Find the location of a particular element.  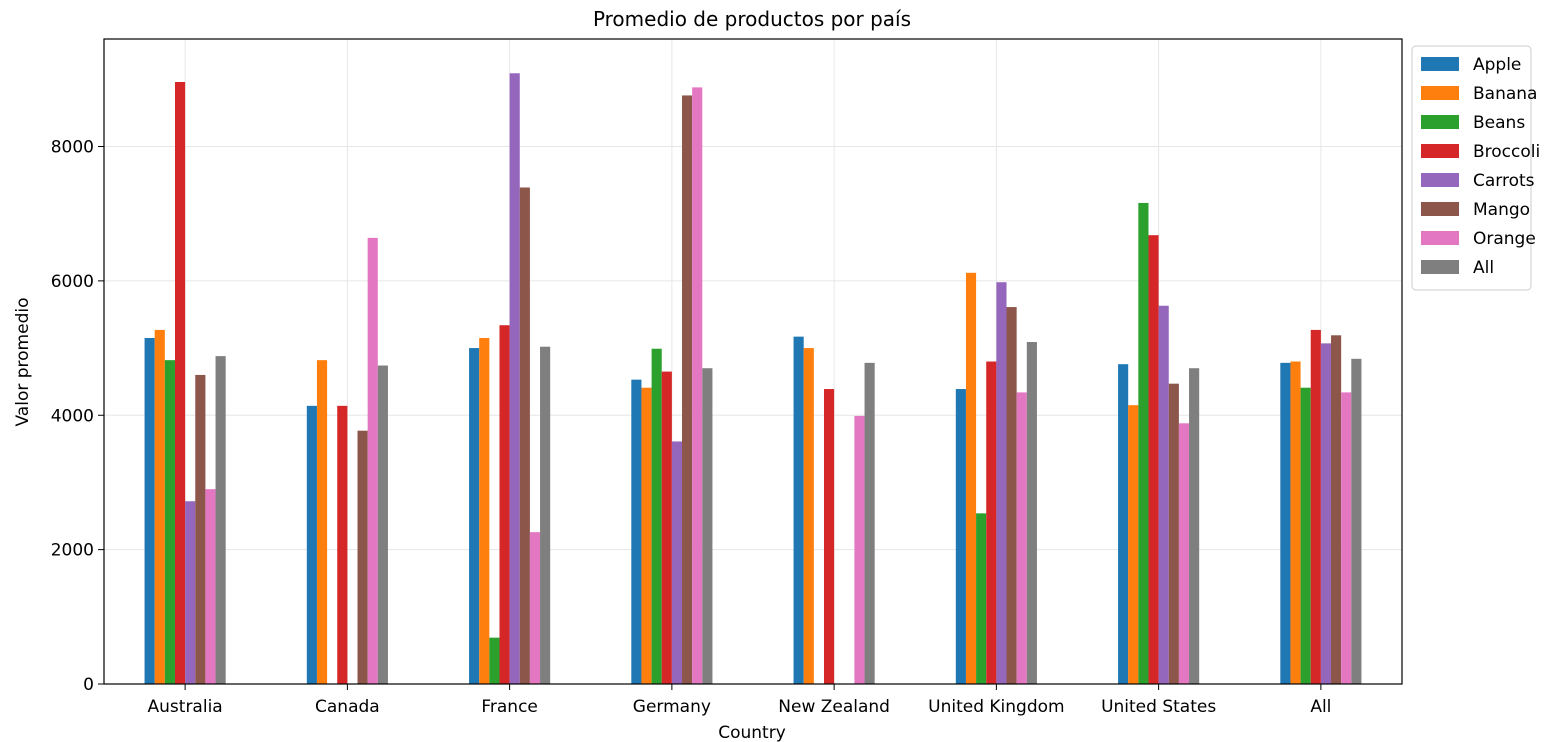

legend-label: Carrots is located at coordinates (1504, 181).